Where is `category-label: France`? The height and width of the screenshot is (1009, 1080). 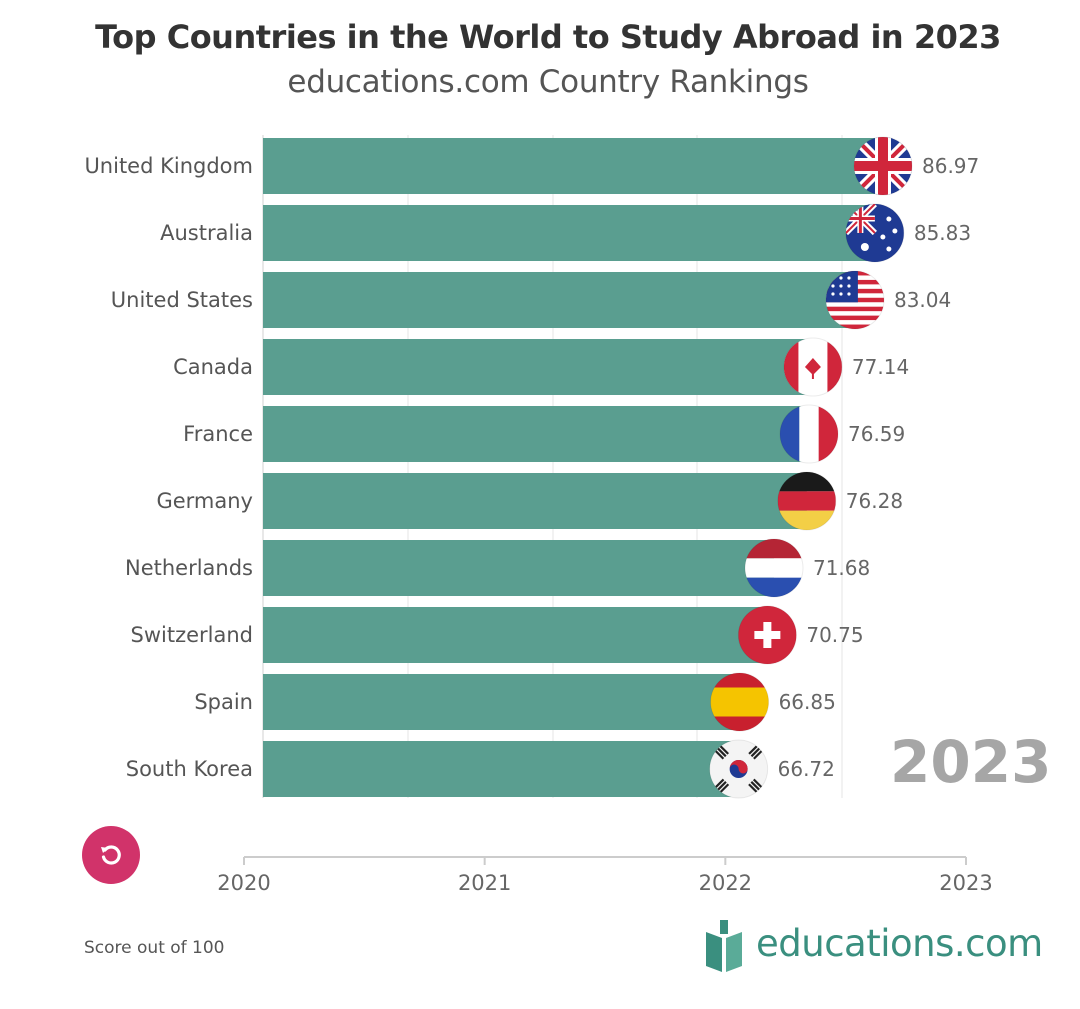
category-label: France is located at coordinates (218, 434).